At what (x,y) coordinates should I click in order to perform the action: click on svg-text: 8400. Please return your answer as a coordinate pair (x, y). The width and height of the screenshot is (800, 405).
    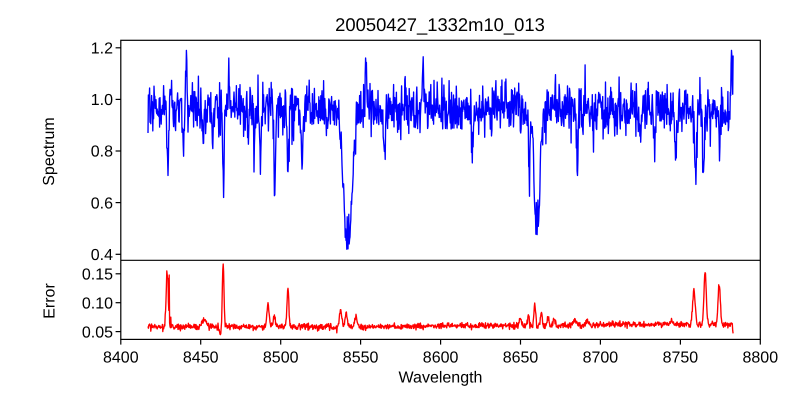
    Looking at the image, I should click on (121, 357).